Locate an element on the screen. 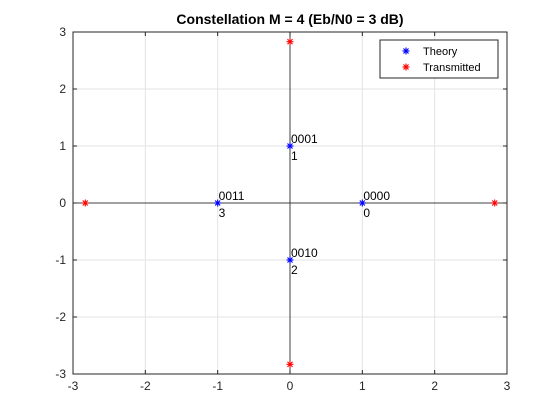 This screenshot has height=420, width=560. x-tick-label: 0 is located at coordinates (290, 386).